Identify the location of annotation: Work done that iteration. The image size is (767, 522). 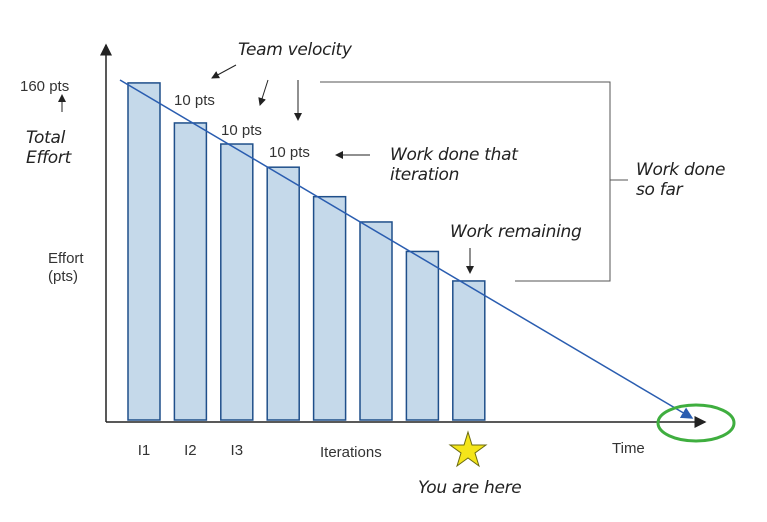
(454, 165).